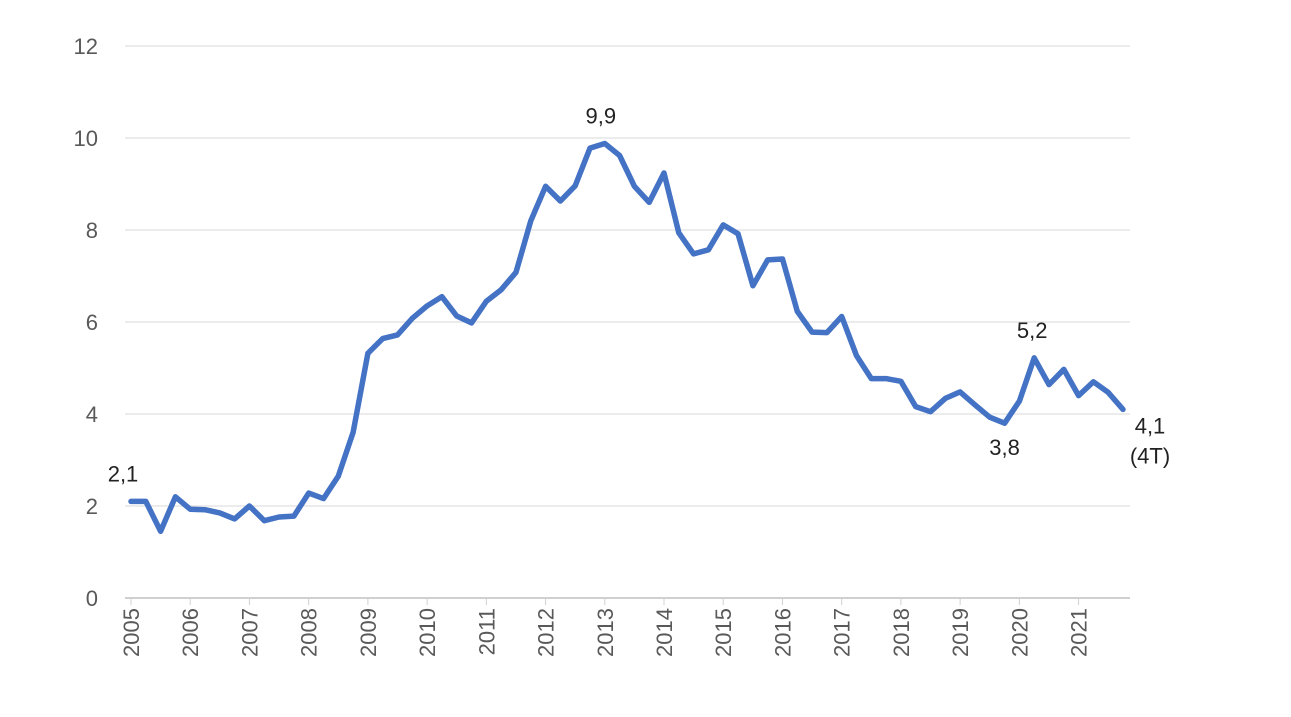 The image size is (1291, 717). Describe the element at coordinates (92, 322) in the screenshot. I see `y-tick-label: 6` at that location.